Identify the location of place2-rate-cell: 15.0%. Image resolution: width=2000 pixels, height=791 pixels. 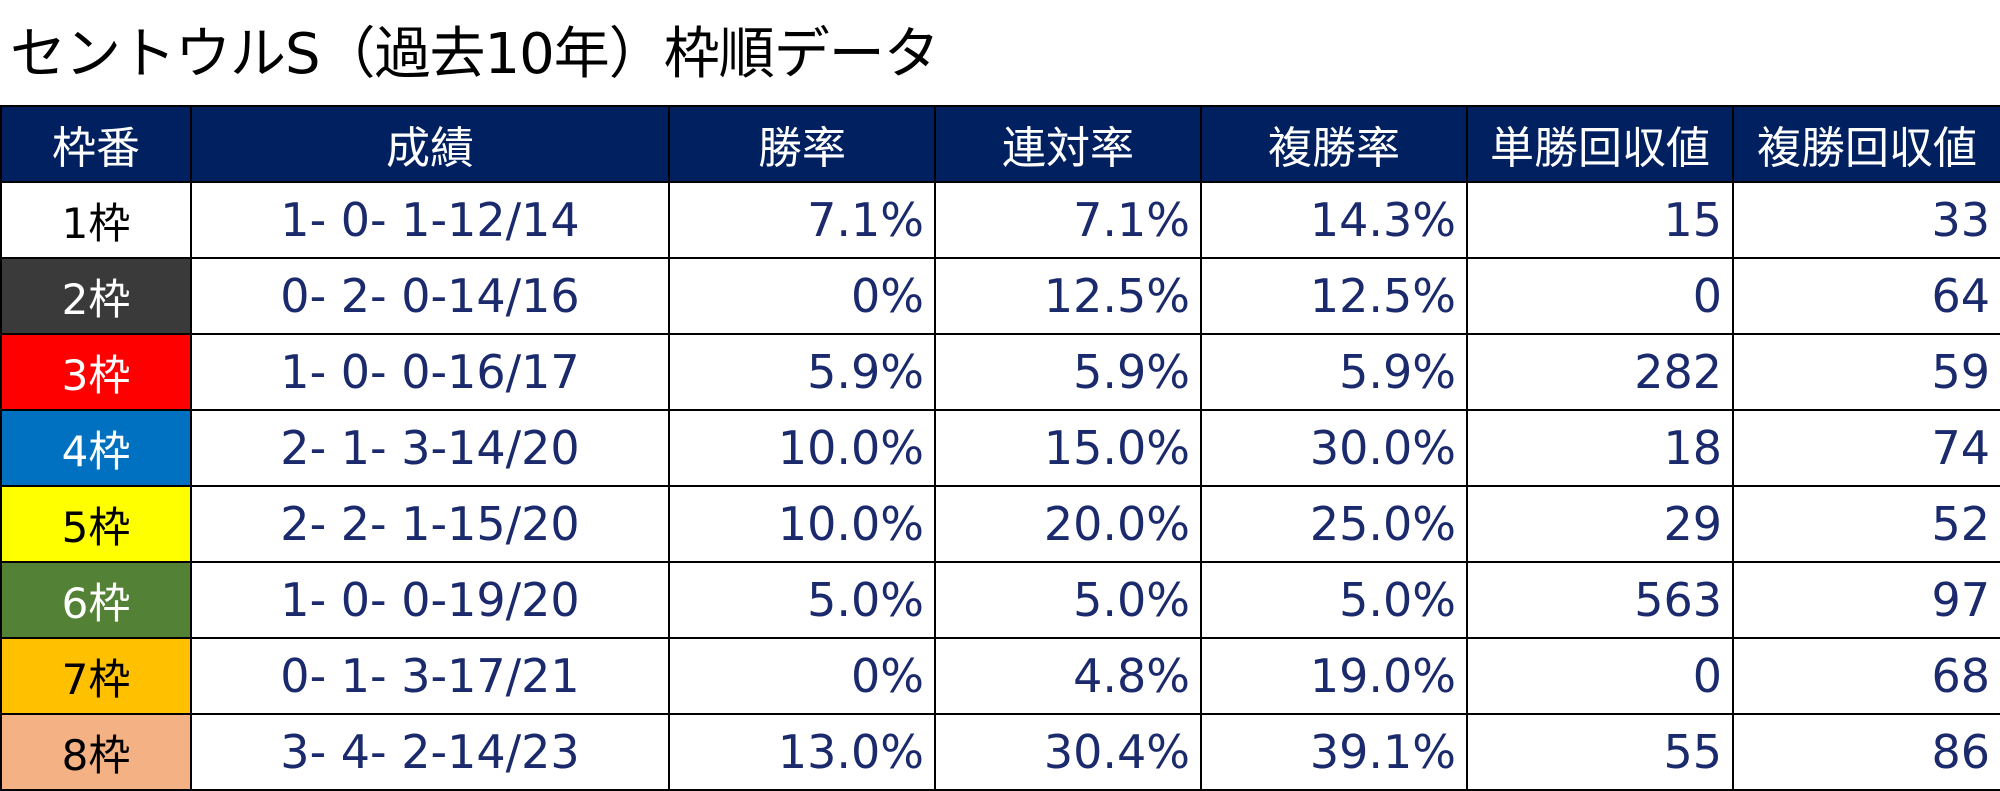
(1068, 448).